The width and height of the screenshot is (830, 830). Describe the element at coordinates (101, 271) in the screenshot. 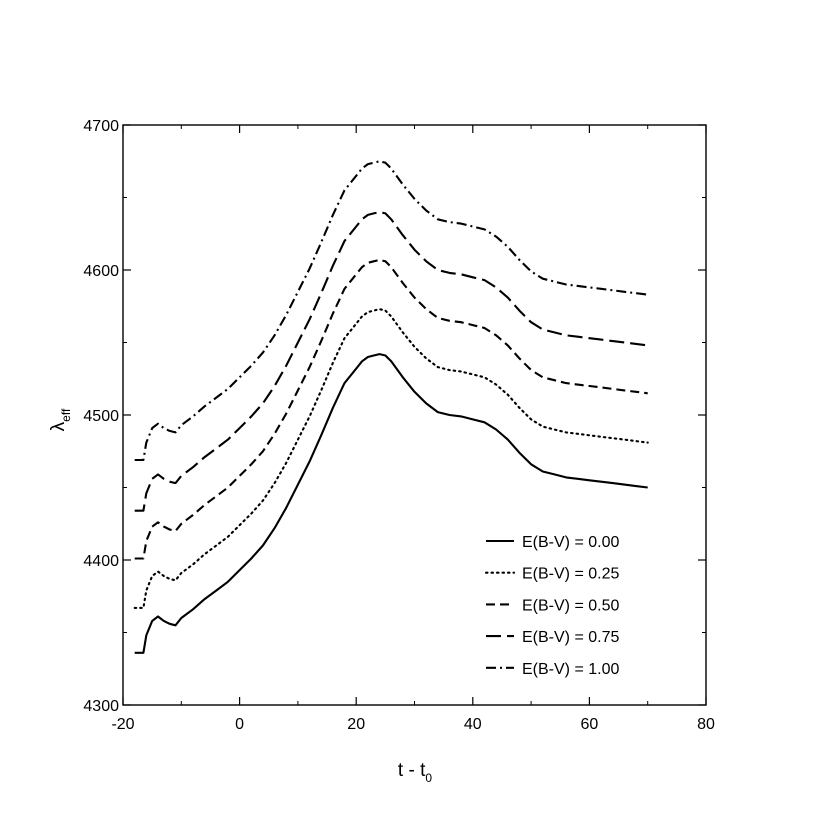

I see `y-tick-label: 4600` at that location.